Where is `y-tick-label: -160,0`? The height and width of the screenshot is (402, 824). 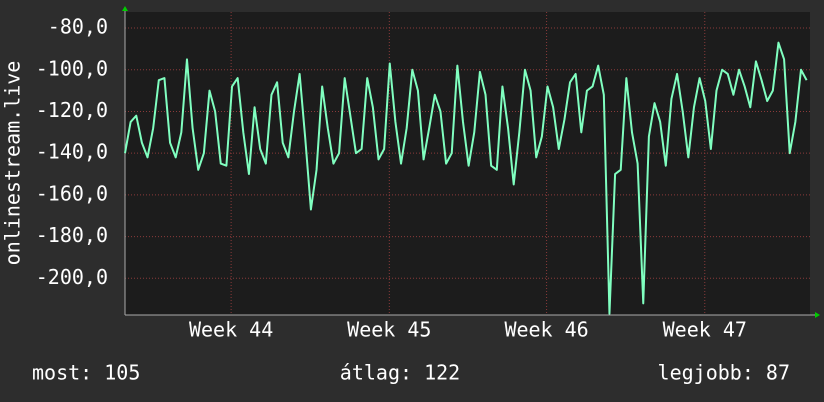
y-tick-label: -160,0 is located at coordinates (72, 193).